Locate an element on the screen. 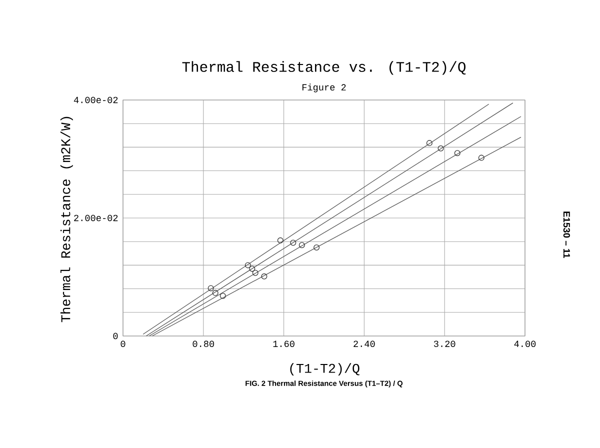  x-tick-label: 3.20 is located at coordinates (445, 344).